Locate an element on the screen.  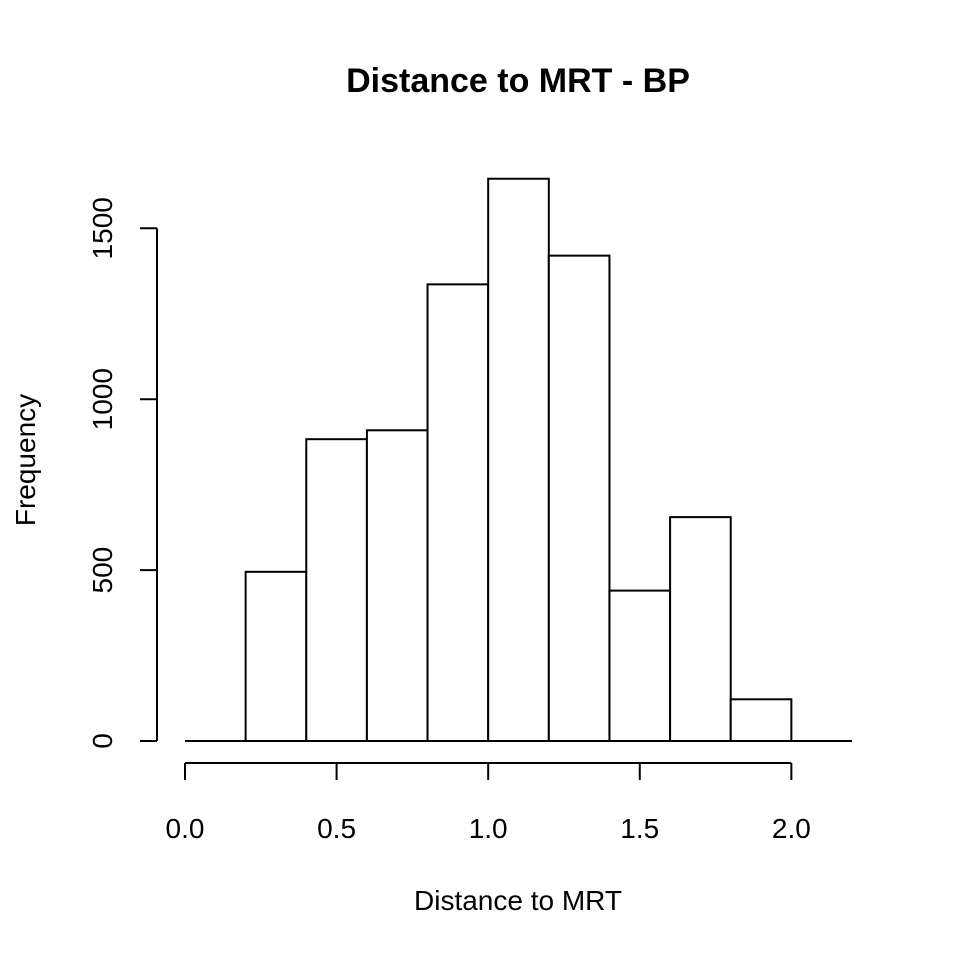
y-tick-label: 500 is located at coordinates (102, 570).